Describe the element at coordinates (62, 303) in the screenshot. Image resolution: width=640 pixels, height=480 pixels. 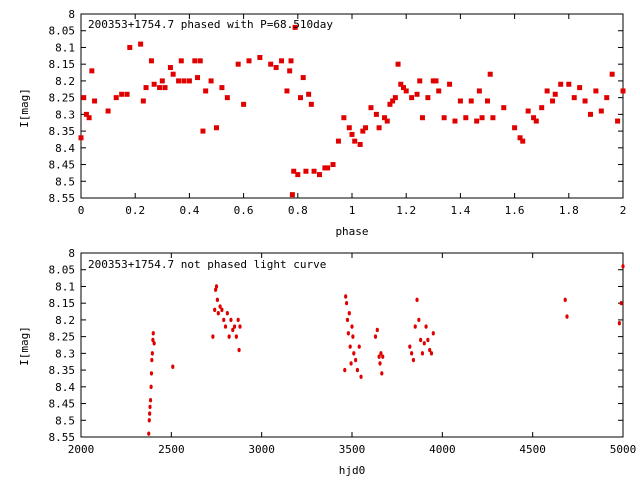
I see `unphased-y-tick-label: 8.15` at that location.